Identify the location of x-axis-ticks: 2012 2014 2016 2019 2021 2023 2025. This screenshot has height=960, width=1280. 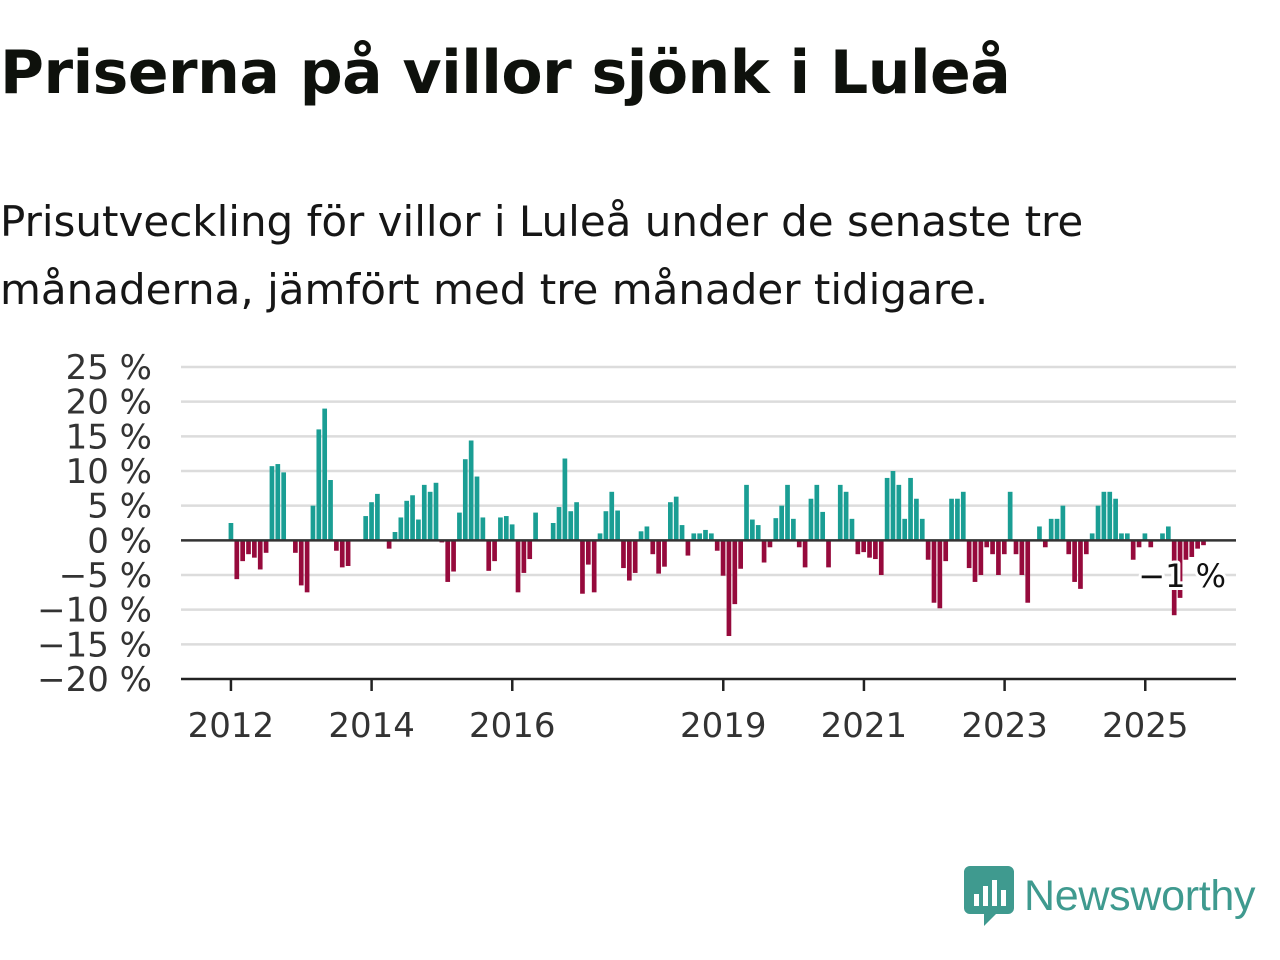
(688, 712).